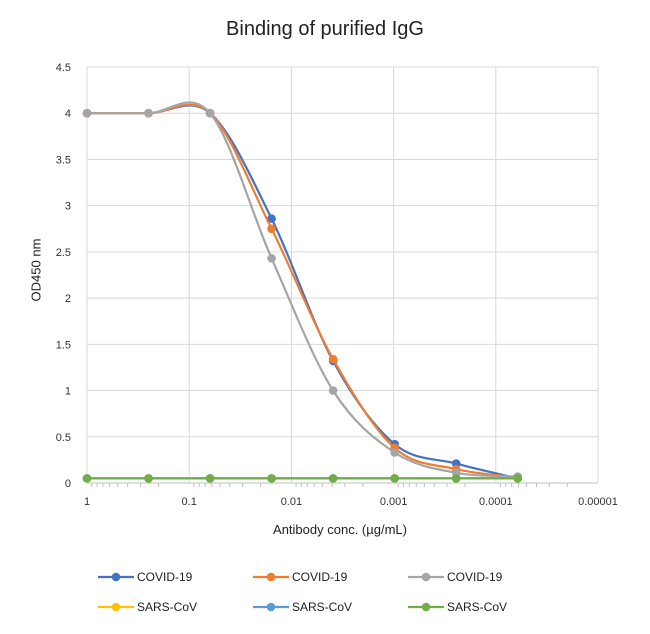  Describe the element at coordinates (63, 438) in the screenshot. I see `y-tick-label: 0.5` at that location.